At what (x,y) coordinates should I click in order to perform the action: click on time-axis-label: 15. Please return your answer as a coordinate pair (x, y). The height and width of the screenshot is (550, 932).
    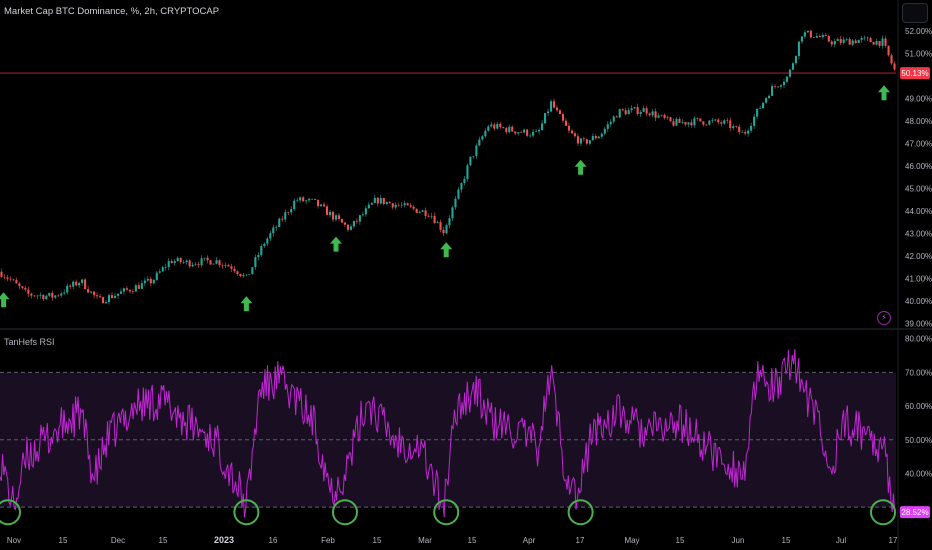
    Looking at the image, I should click on (163, 540).